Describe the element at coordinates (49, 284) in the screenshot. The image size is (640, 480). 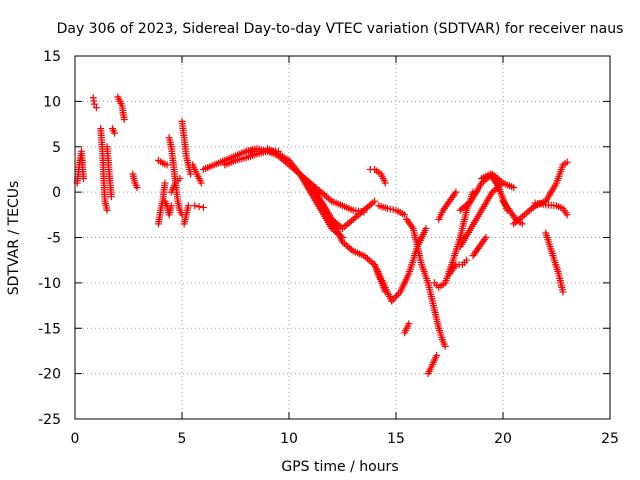
I see `y-tick-label: -10` at that location.